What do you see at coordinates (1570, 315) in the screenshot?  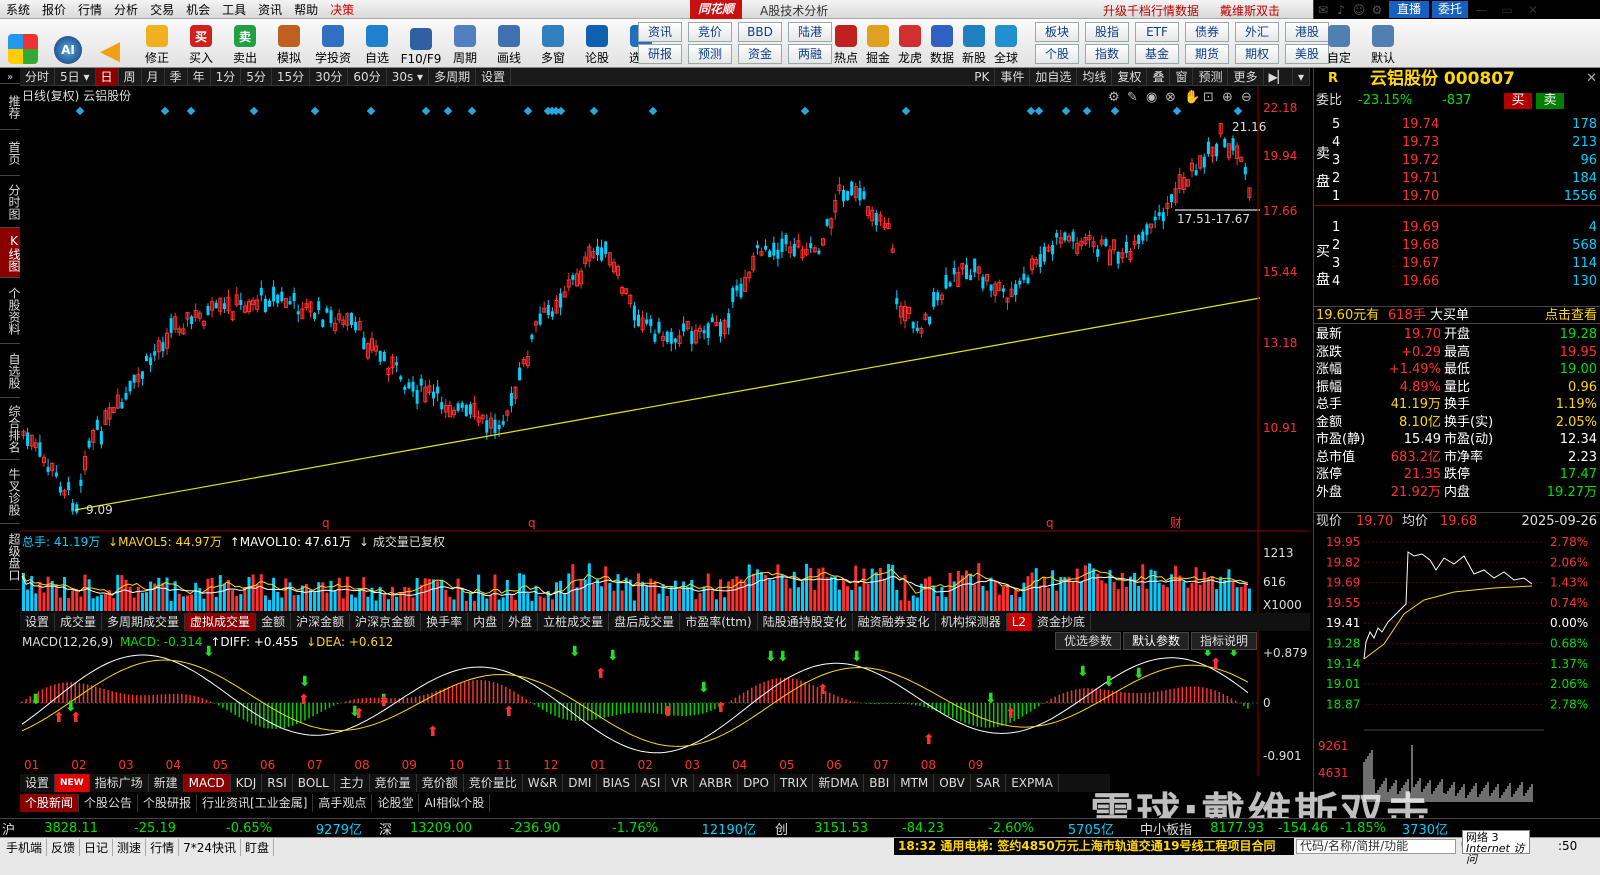 I see `big-order-link: 点击查看` at bounding box center [1570, 315].